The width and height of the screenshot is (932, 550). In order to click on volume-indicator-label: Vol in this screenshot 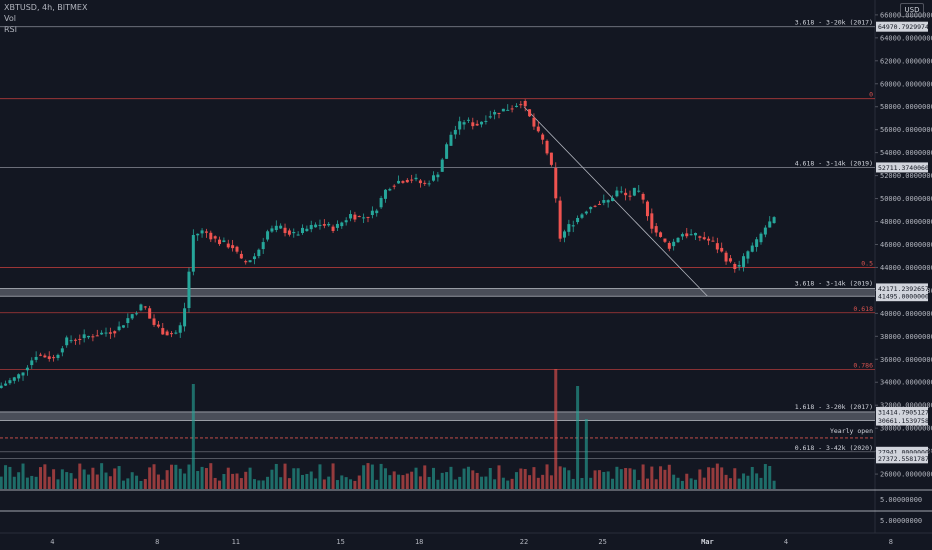, I will do `click(10, 18)`.